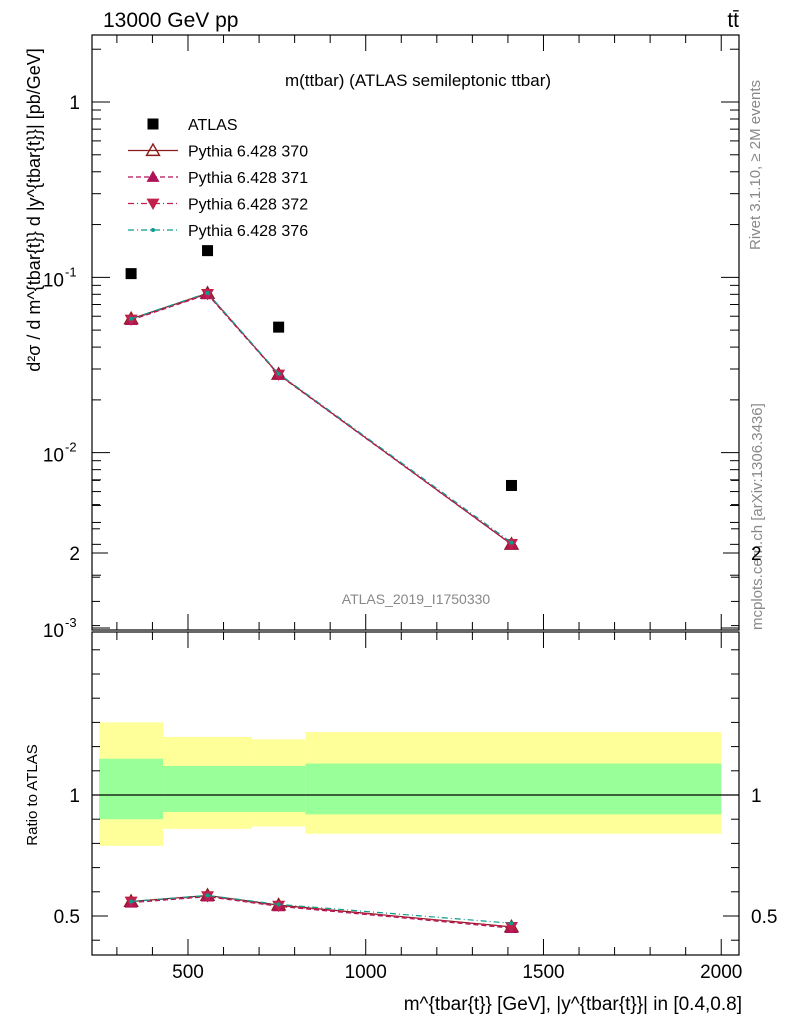  What do you see at coordinates (733, 20) in the screenshot?
I see `process-label: tt̄` at bounding box center [733, 20].